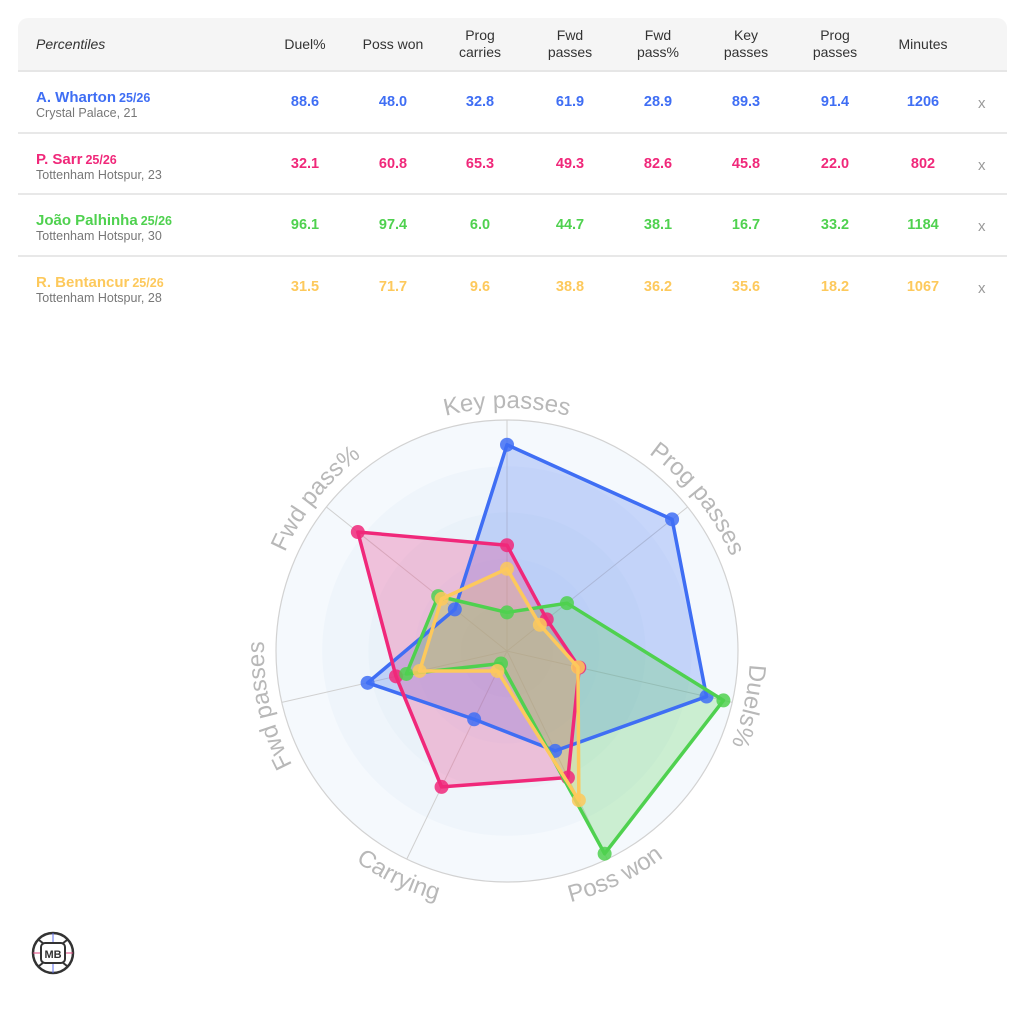  I want to click on cell-key_passes: 35.6, so click(746, 286).